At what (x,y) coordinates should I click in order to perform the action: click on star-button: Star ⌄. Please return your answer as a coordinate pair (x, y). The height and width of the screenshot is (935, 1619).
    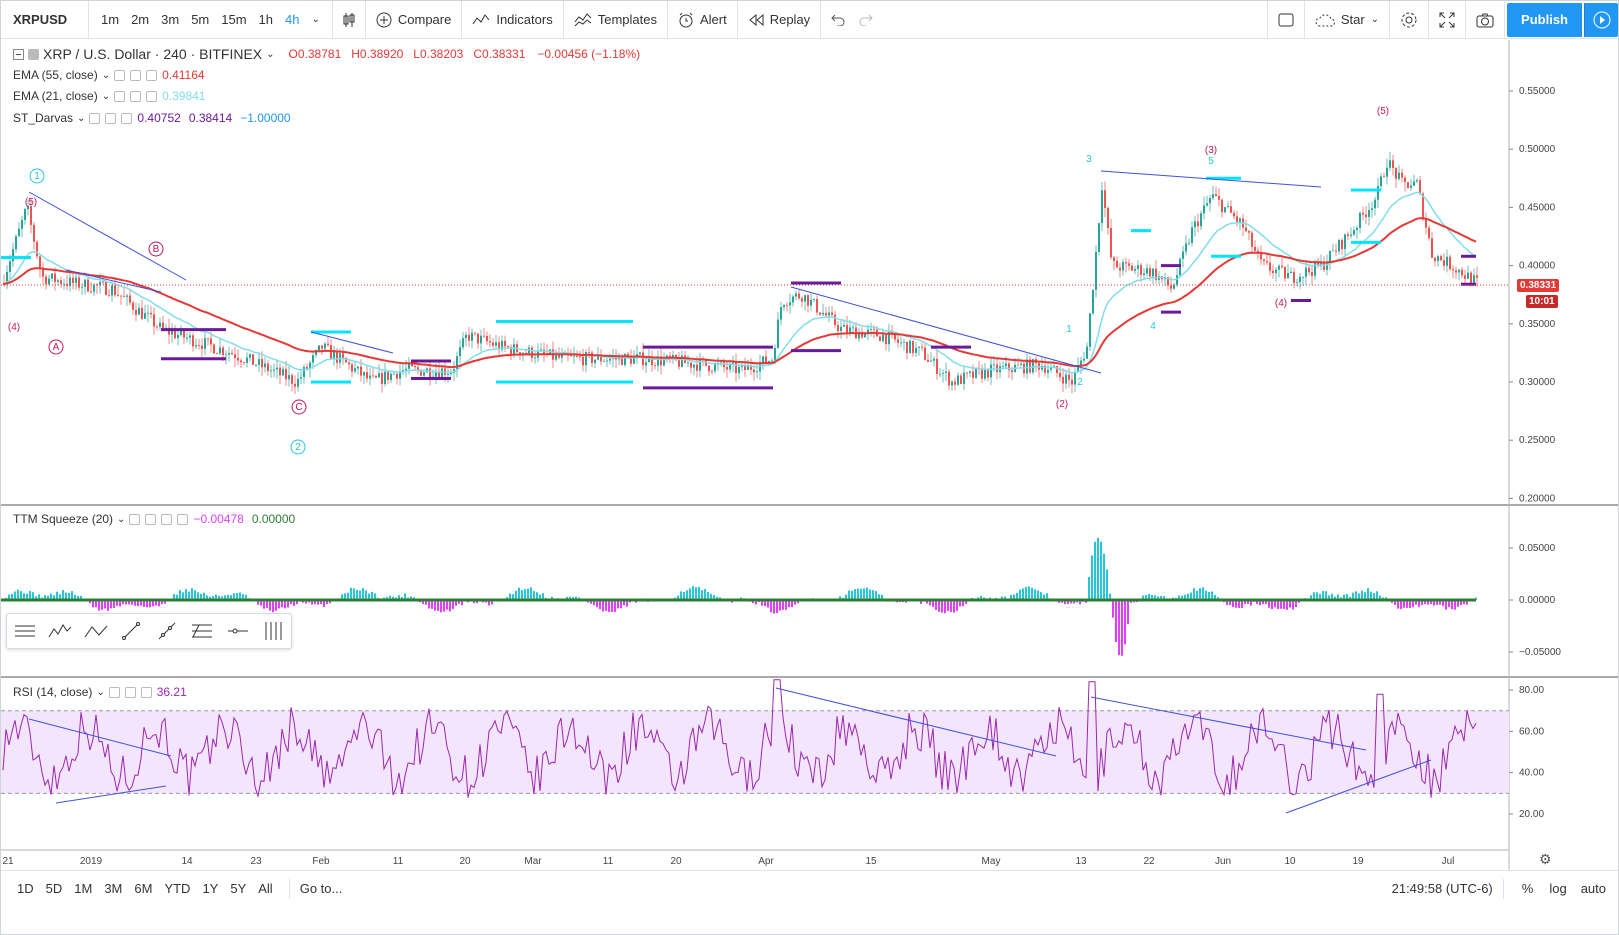
    Looking at the image, I should click on (1348, 19).